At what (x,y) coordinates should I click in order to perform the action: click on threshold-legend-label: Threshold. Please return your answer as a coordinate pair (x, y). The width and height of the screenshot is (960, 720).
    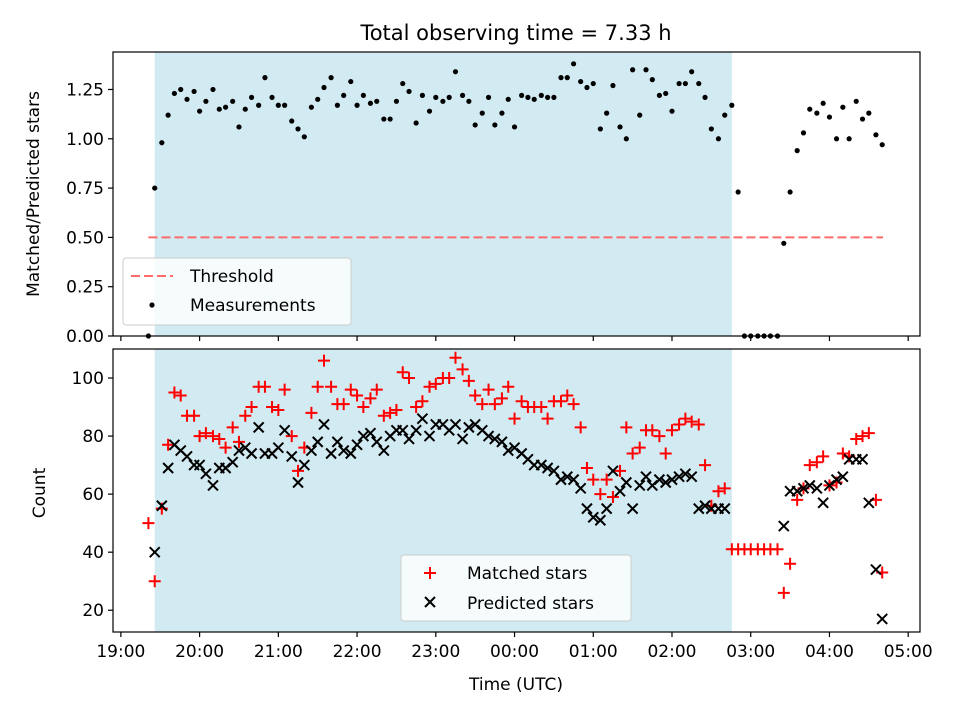
    Looking at the image, I should click on (231, 277).